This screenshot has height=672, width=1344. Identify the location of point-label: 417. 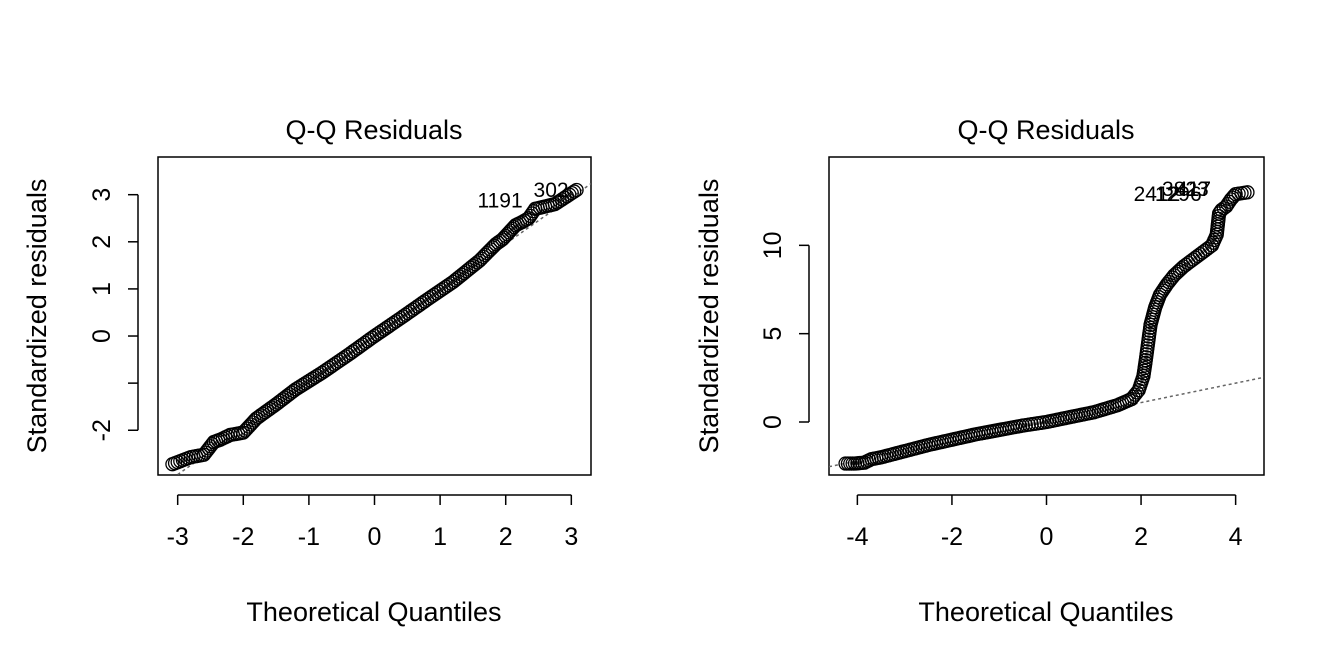
(1193, 189).